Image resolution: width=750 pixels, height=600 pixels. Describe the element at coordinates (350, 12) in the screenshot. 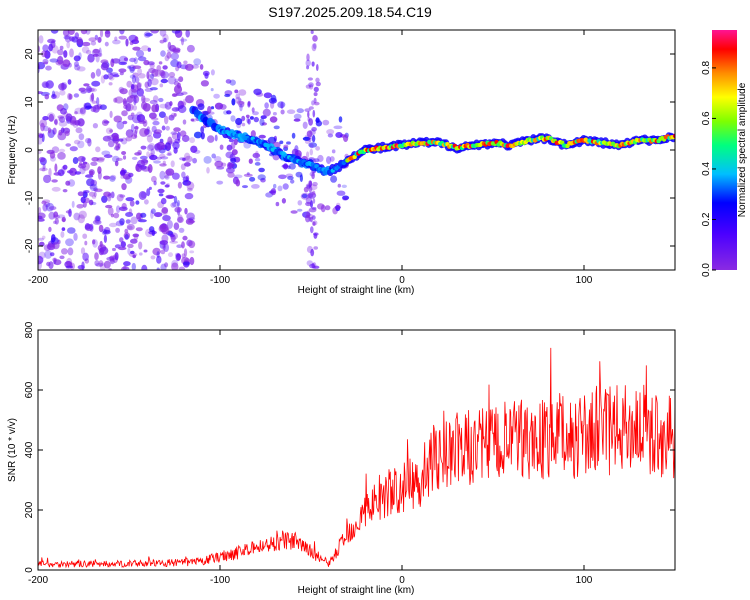

I see `figure-title: S197.2025.209.18.54.C19` at that location.